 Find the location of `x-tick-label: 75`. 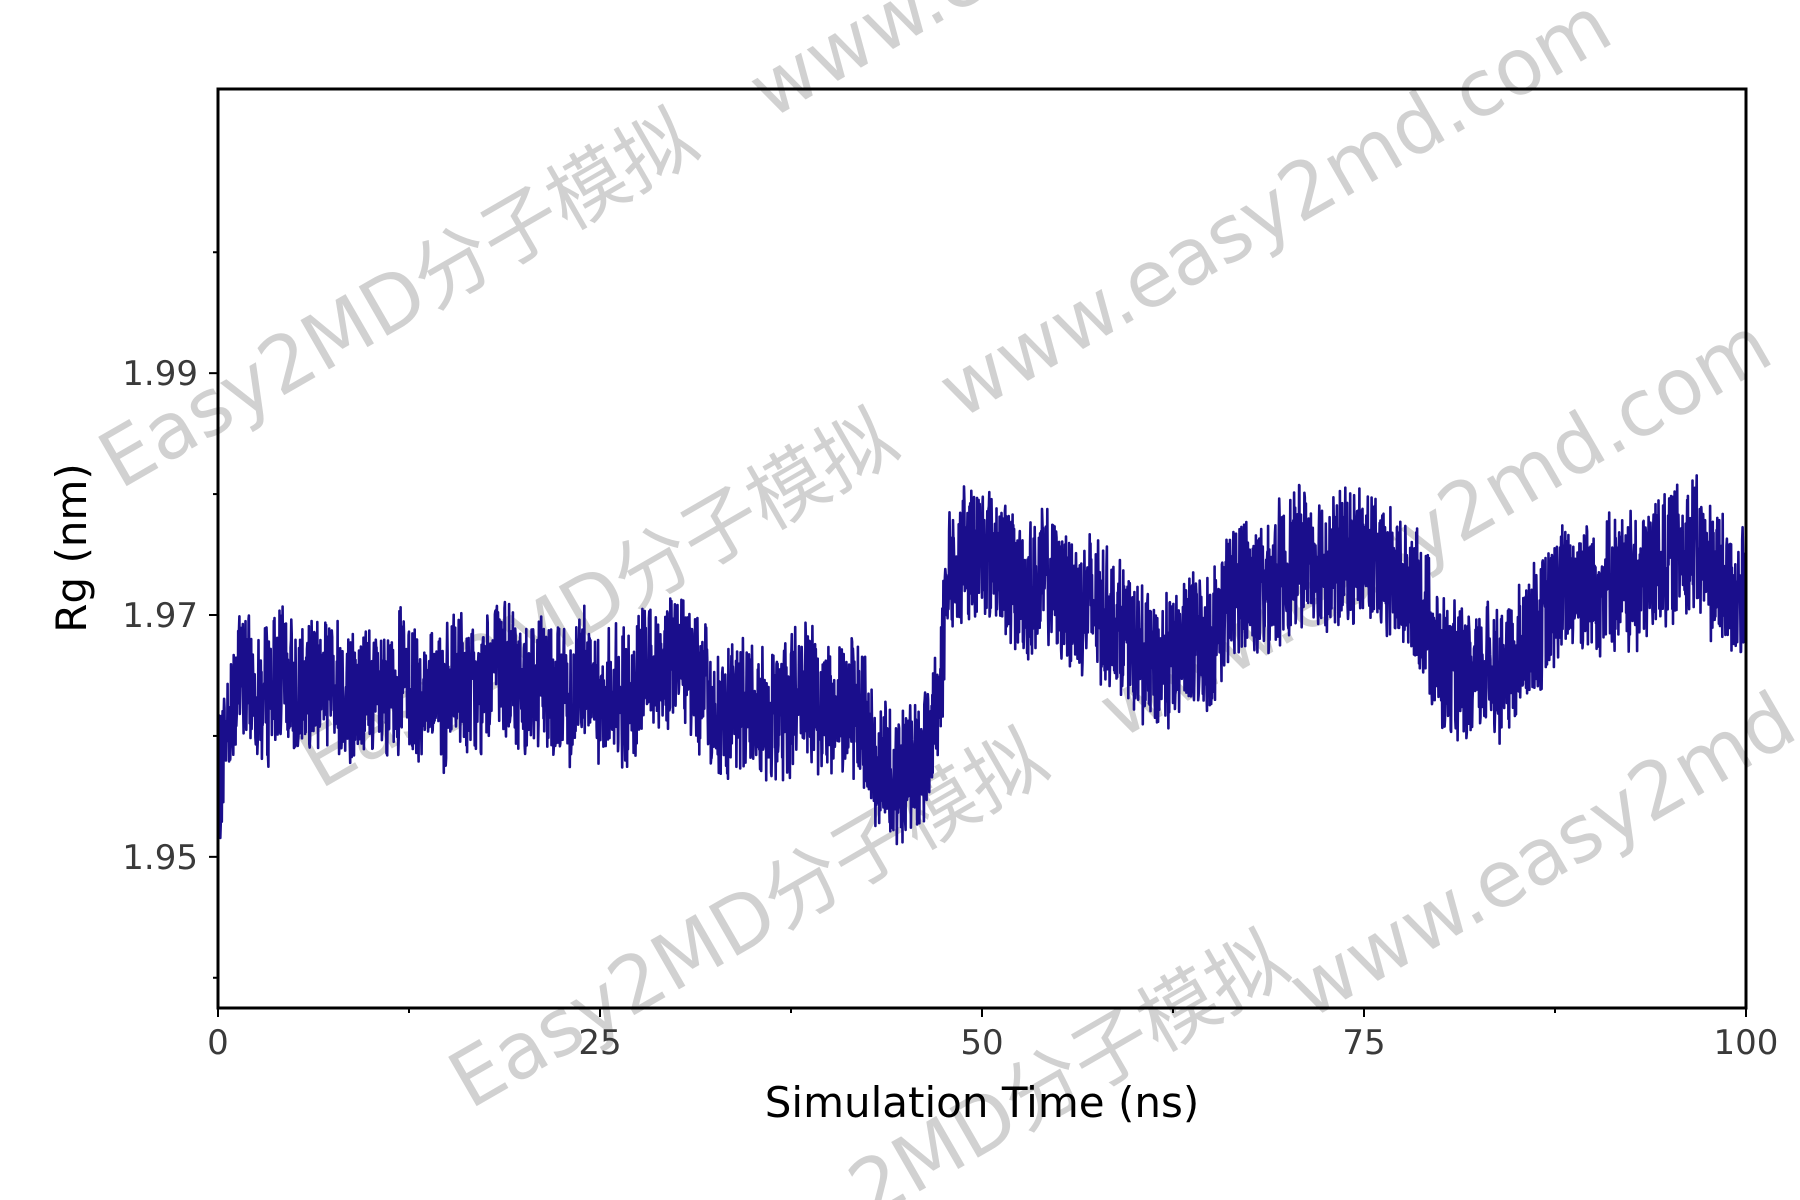

x-tick-label: 75 is located at coordinates (1363, 1043).